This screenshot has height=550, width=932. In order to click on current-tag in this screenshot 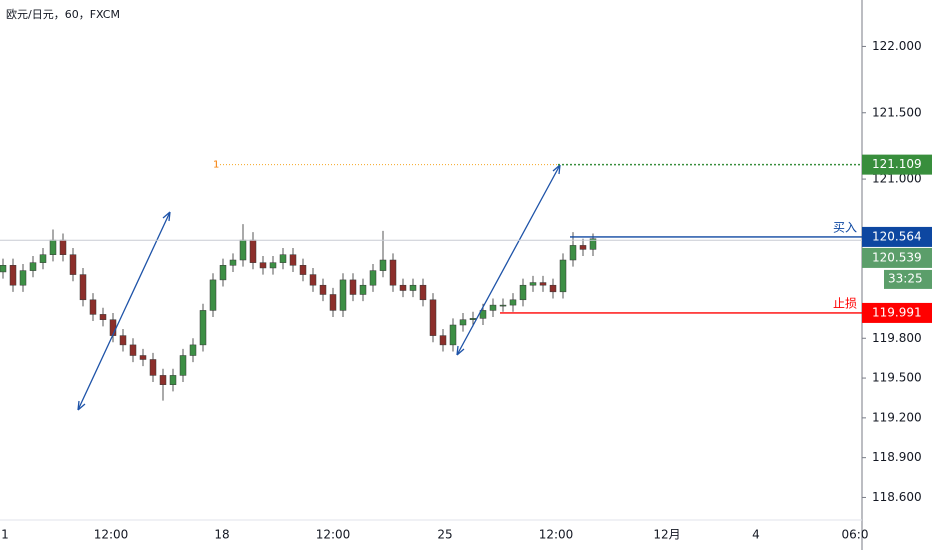, I will do `click(897, 257)`.